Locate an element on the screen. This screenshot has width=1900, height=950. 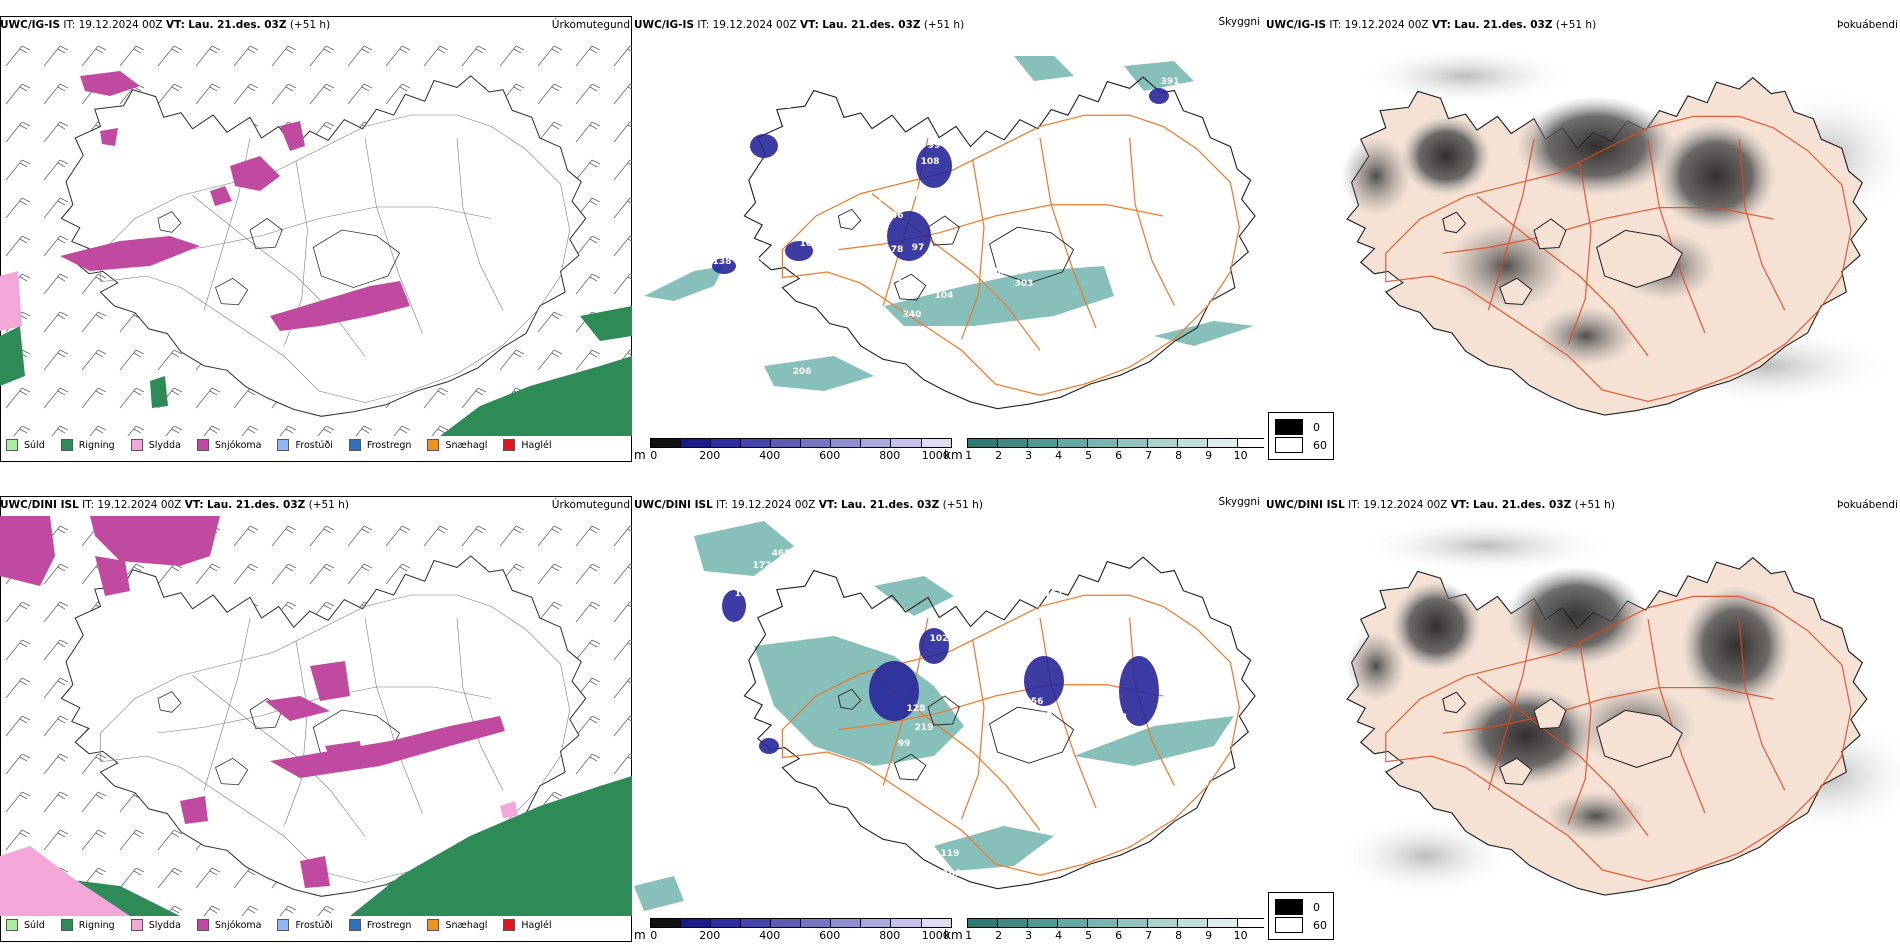
fog-map is located at coordinates (1618, 707).